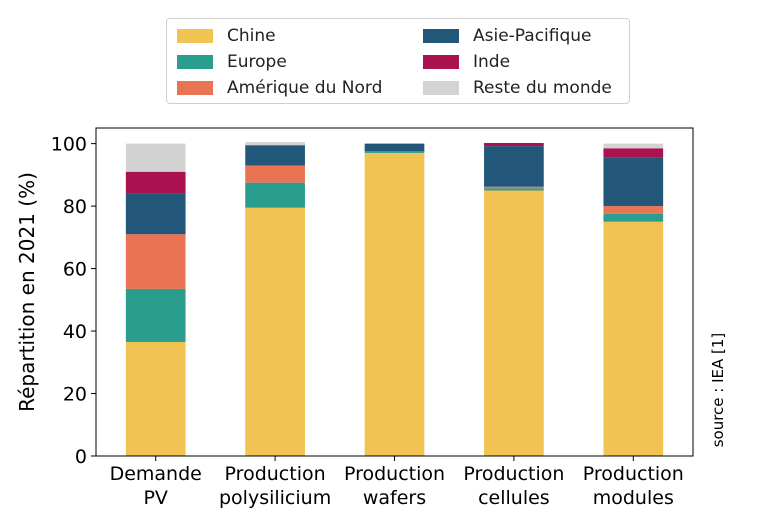 Image resolution: width=768 pixels, height=512 pixels. Describe the element at coordinates (441, 36) in the screenshot. I see `legend-swatch-asie-pacifique` at that location.